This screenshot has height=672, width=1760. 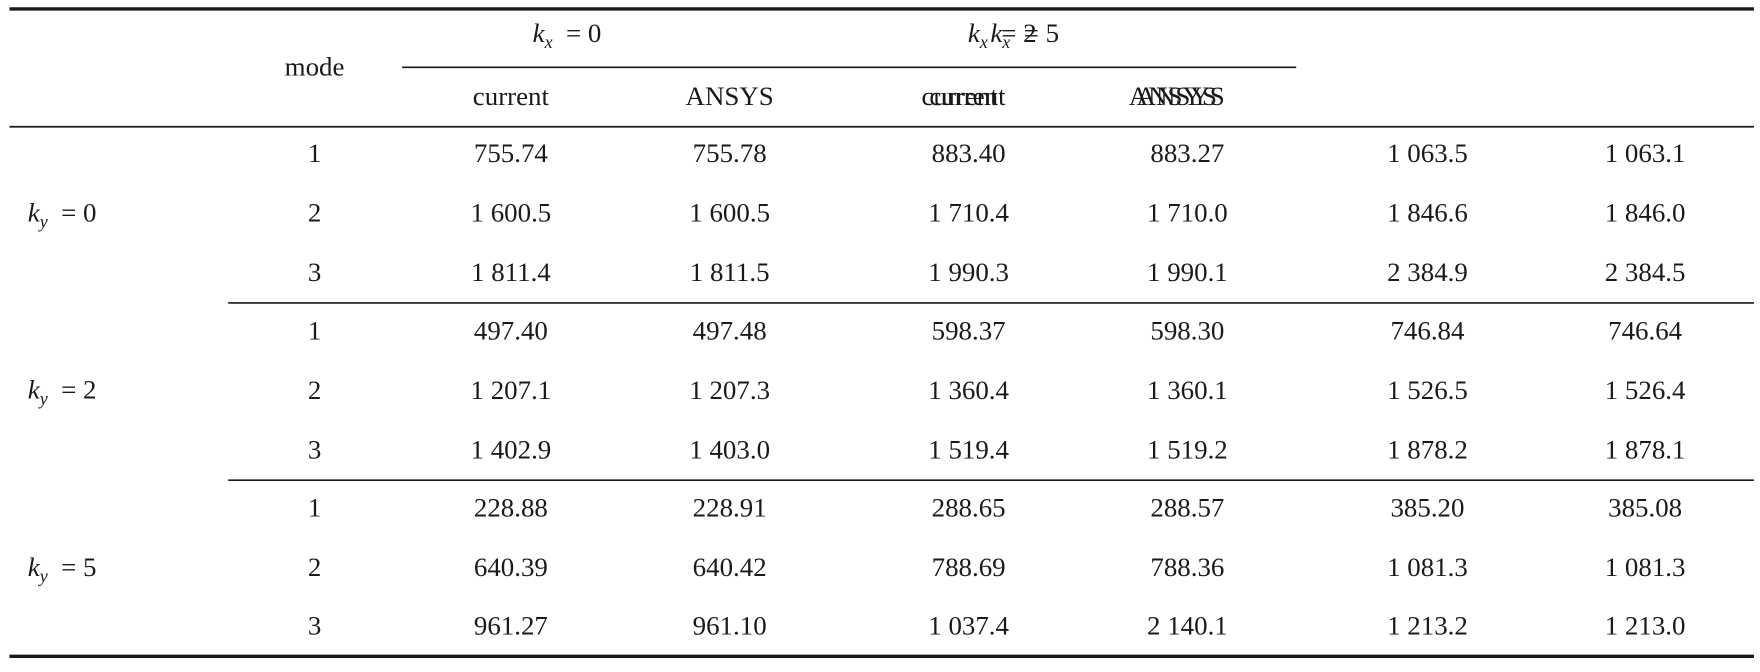 I want to click on value-cell: 1 878.1, so click(x=1645, y=449).